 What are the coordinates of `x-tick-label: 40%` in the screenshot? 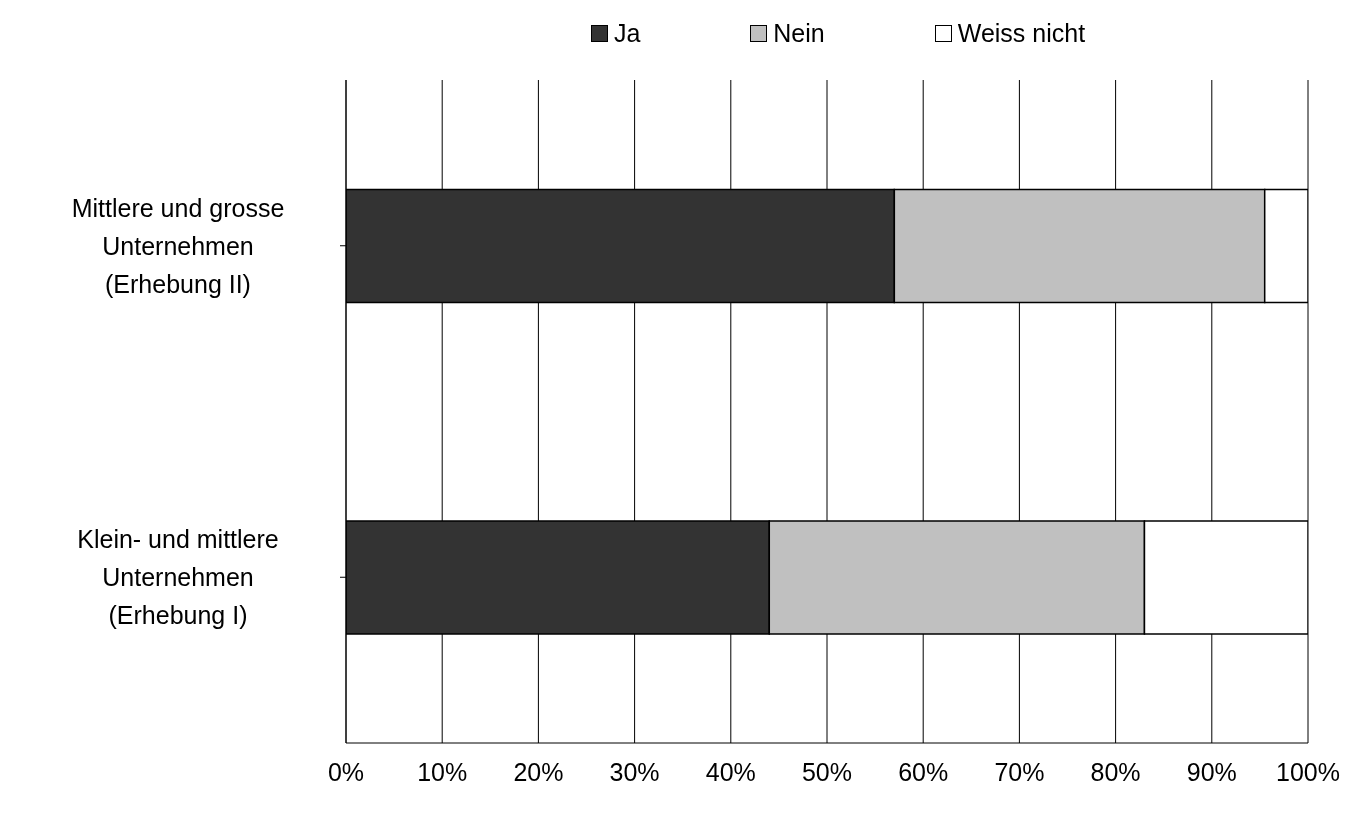 It's located at (730, 771).